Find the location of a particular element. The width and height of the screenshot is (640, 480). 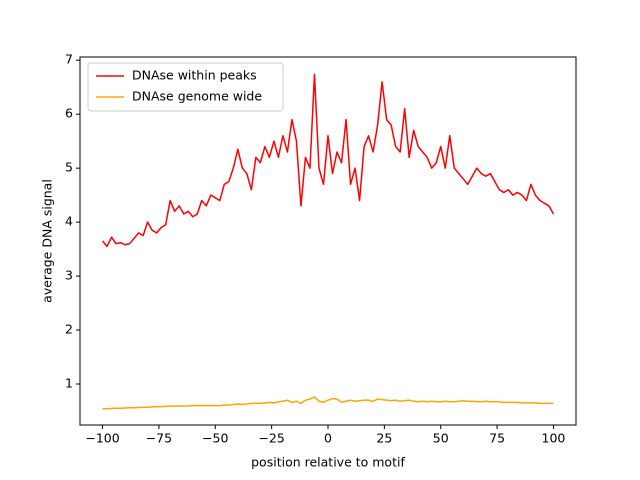

data-line is located at coordinates (328, 403).